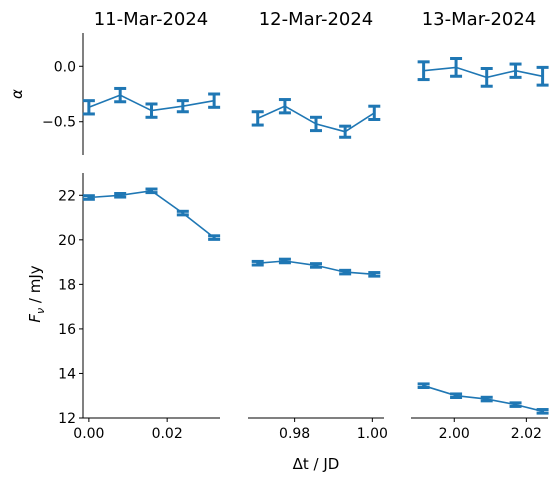  I want to click on y-tick-label: 14, so click(67, 374).